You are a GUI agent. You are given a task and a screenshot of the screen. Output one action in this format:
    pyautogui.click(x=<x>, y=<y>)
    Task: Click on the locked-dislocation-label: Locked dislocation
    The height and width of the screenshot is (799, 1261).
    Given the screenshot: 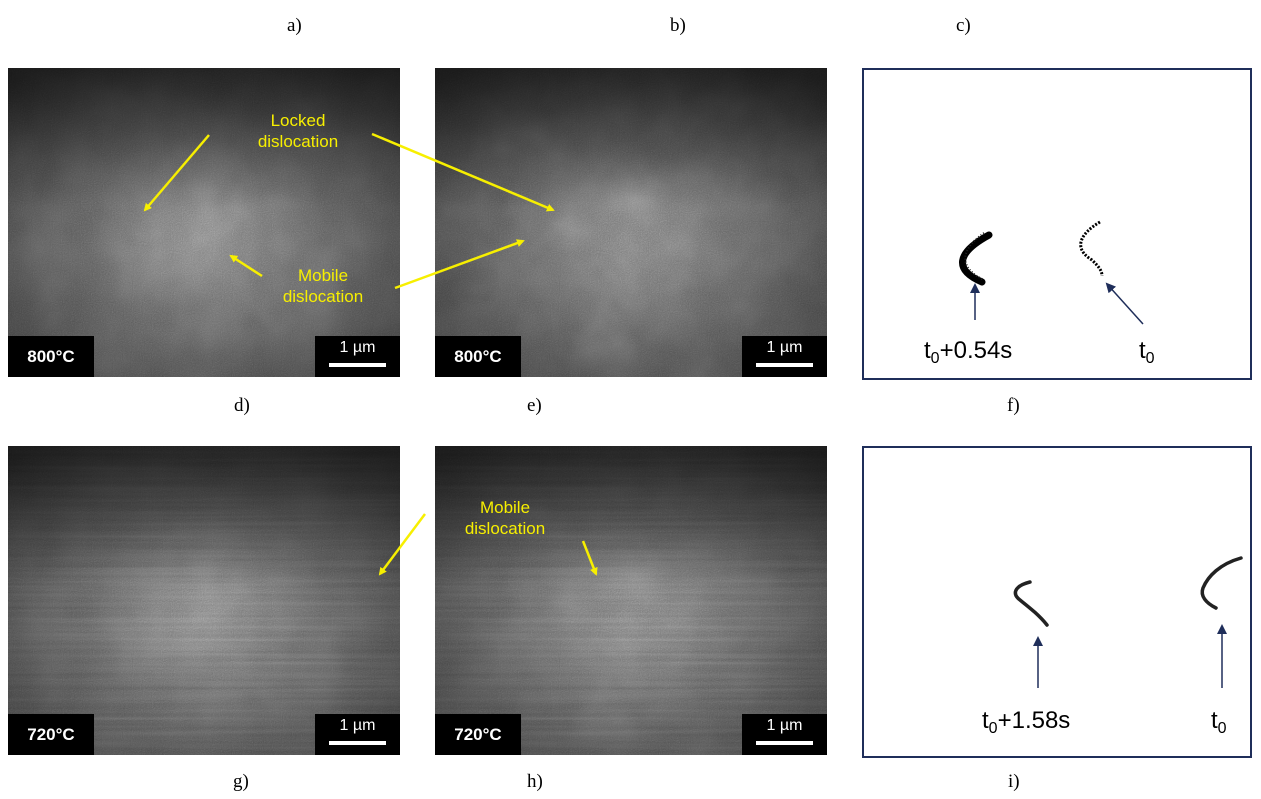 What is the action you would take?
    pyautogui.click(x=298, y=131)
    